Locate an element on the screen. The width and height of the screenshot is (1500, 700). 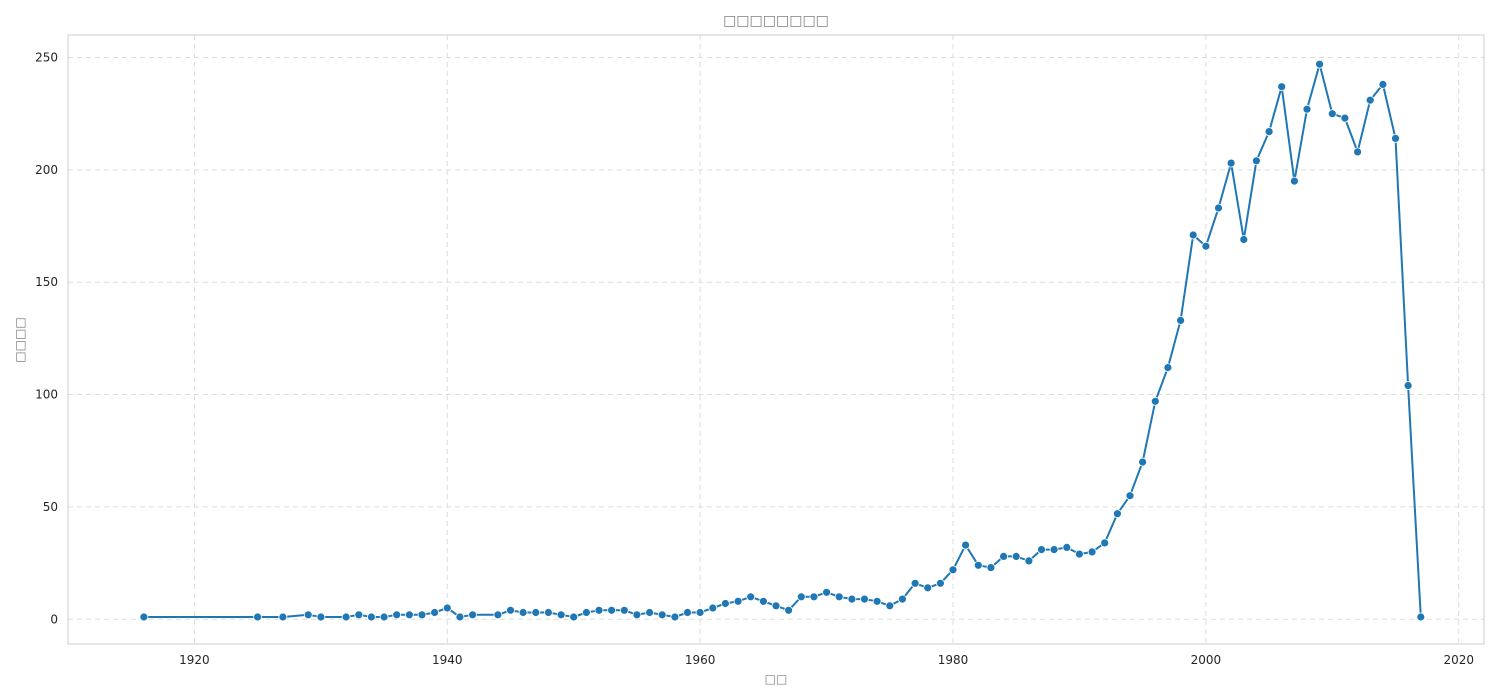
x-axis-title: □□ is located at coordinates (776, 679).